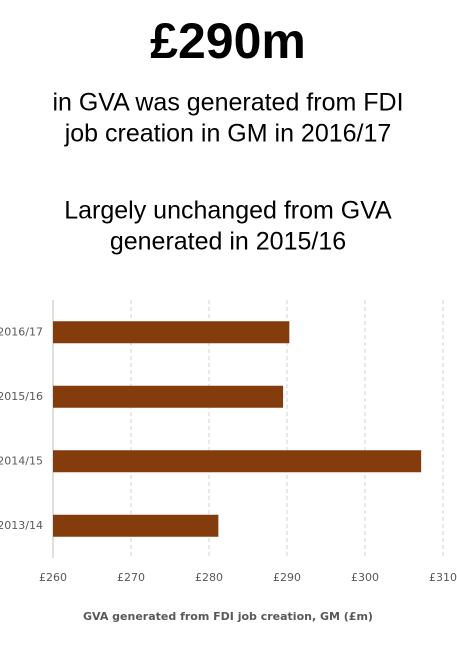  Describe the element at coordinates (227, 103) in the screenshot. I see `subtitle-line: in GVA was generated from FDI` at that location.